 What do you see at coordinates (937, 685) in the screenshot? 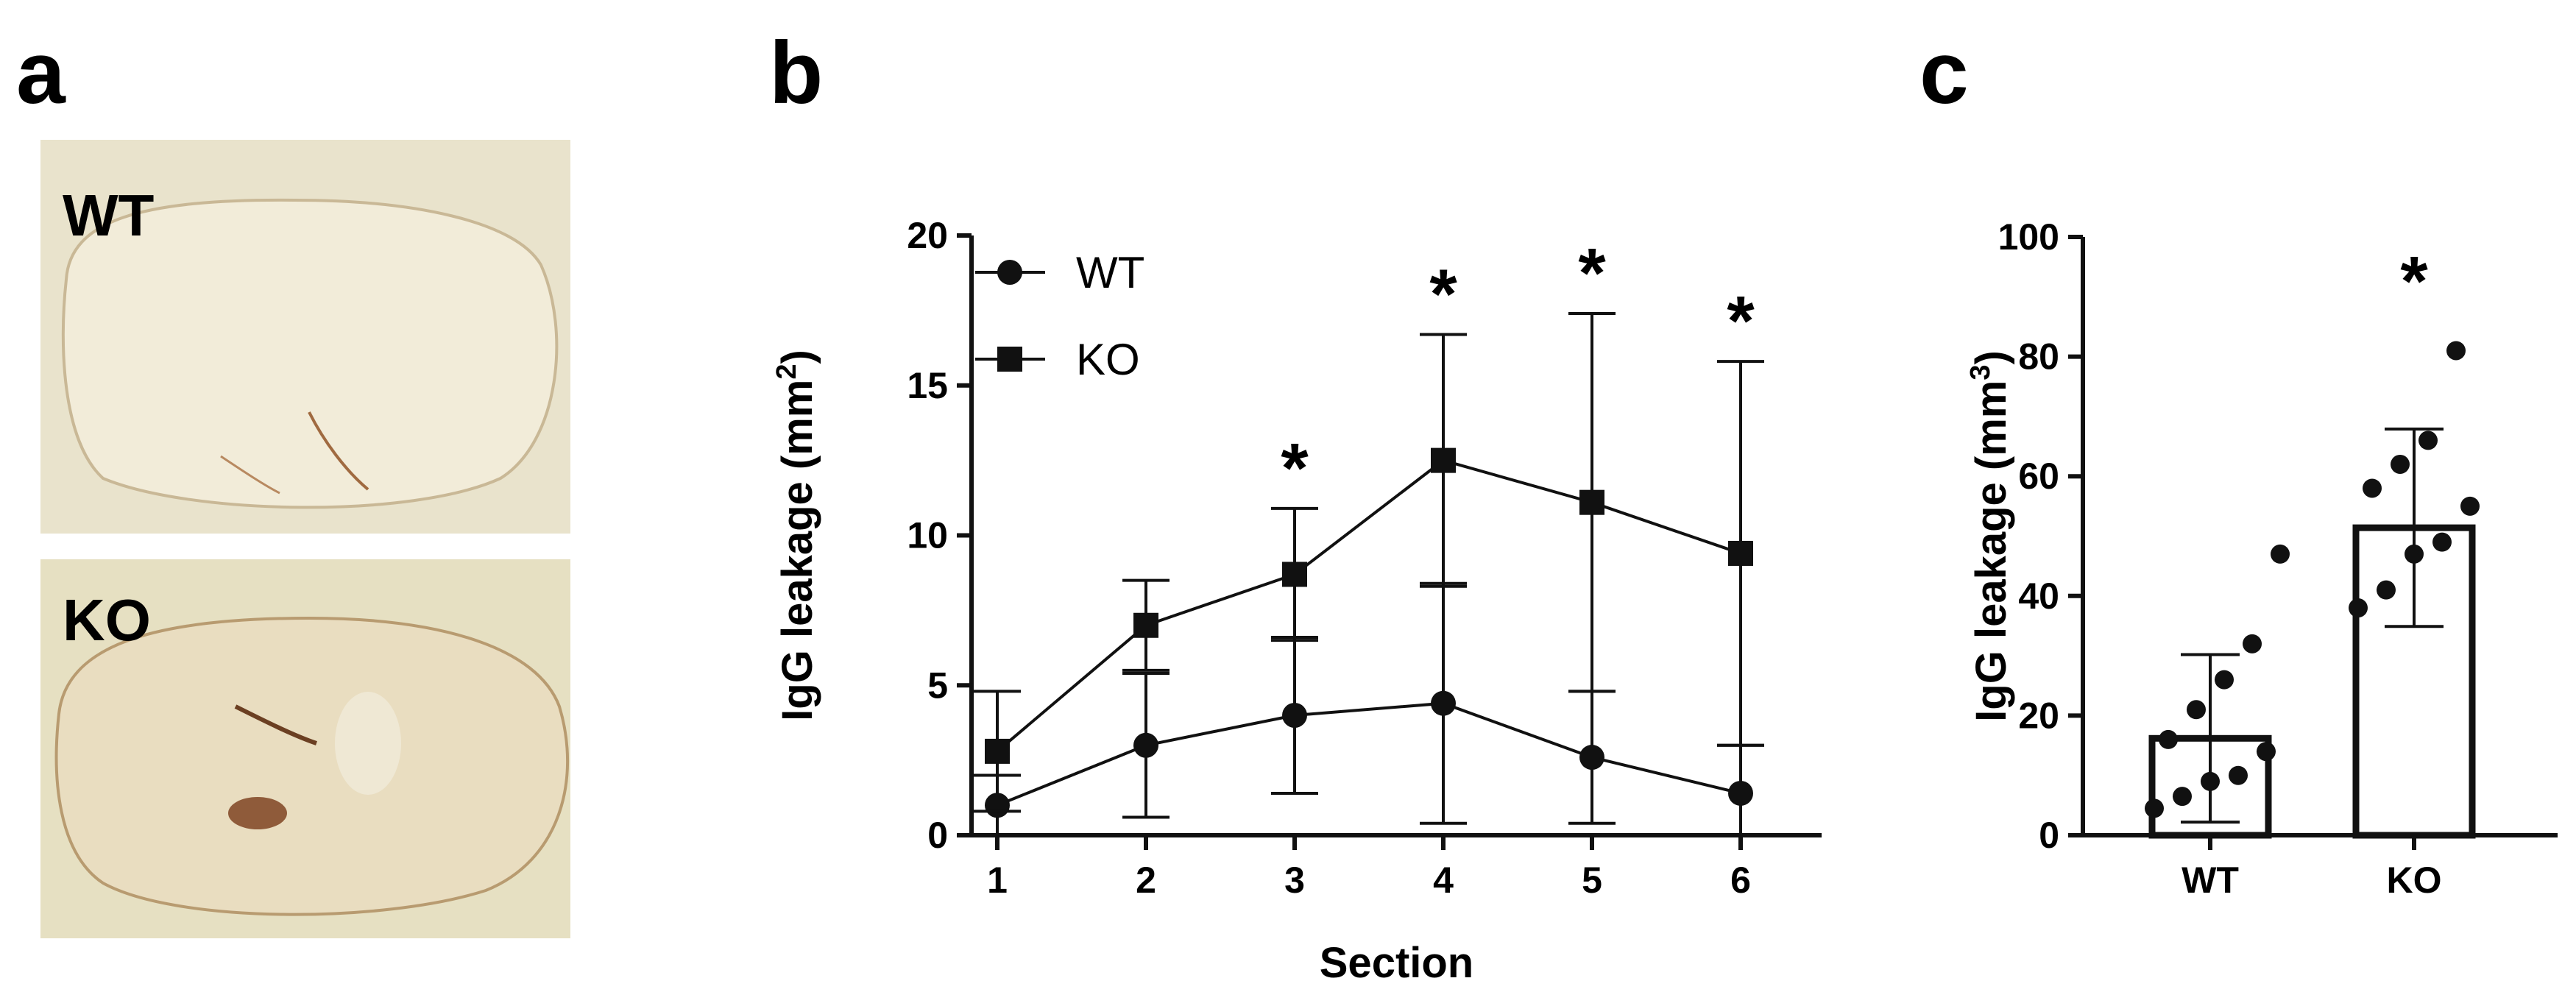
I see `y-tick-label: 5` at bounding box center [937, 685].